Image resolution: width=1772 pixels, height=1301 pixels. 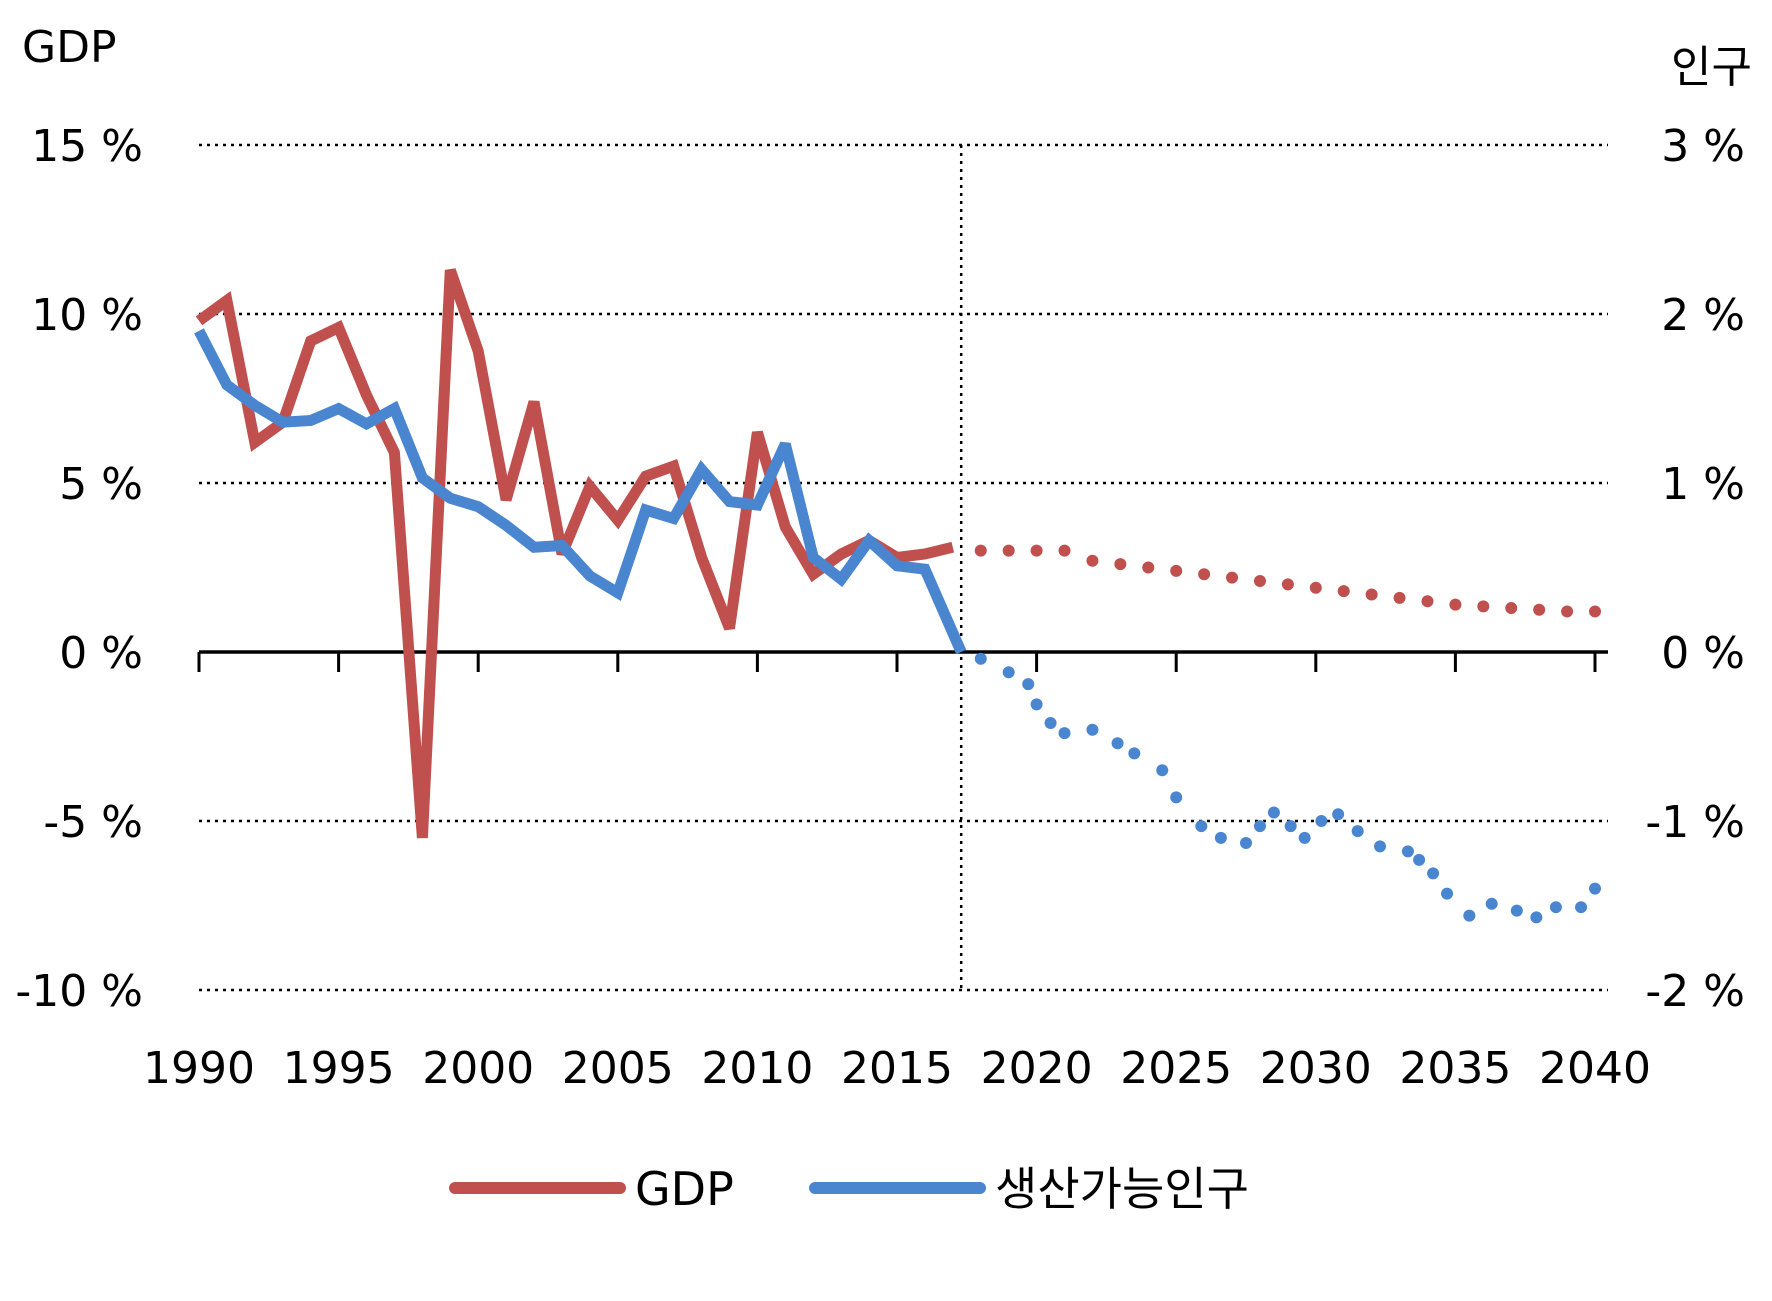 What do you see at coordinates (1595, 1068) in the screenshot?
I see `x-tick-label: 2040` at bounding box center [1595, 1068].